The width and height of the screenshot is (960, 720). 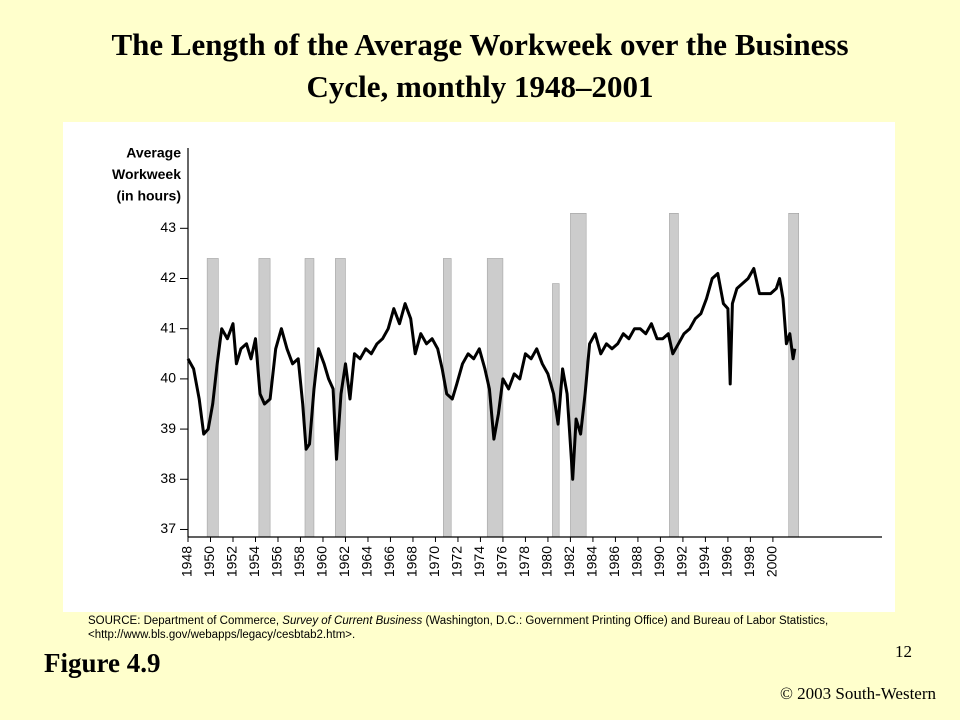 I want to click on y-tick-label: 41, so click(x=168, y=327).